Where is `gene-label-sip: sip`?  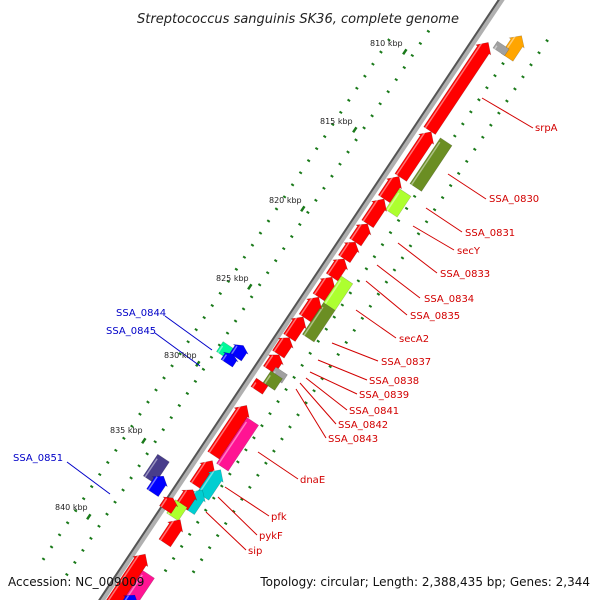
gene-label-sip: sip is located at coordinates (255, 551).